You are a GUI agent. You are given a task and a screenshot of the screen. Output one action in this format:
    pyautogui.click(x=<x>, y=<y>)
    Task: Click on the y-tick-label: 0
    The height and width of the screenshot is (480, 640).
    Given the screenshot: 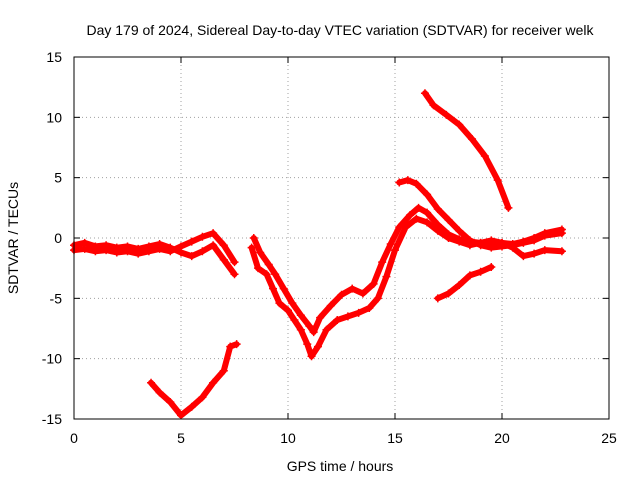 What is the action you would take?
    pyautogui.click(x=58, y=238)
    